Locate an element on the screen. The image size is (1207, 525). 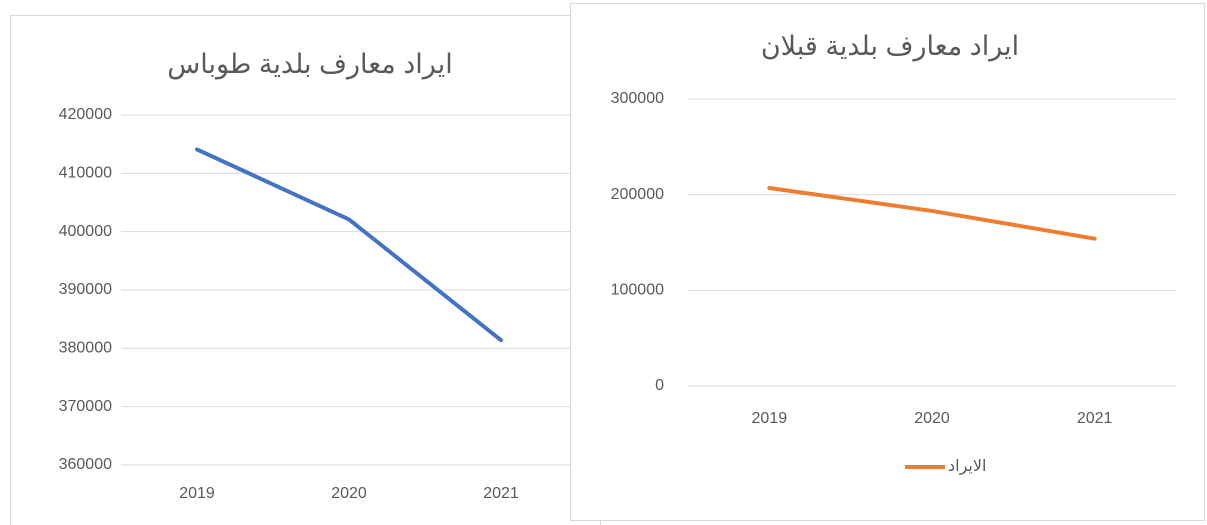
y-tick-label: 370000 is located at coordinates (85, 406).